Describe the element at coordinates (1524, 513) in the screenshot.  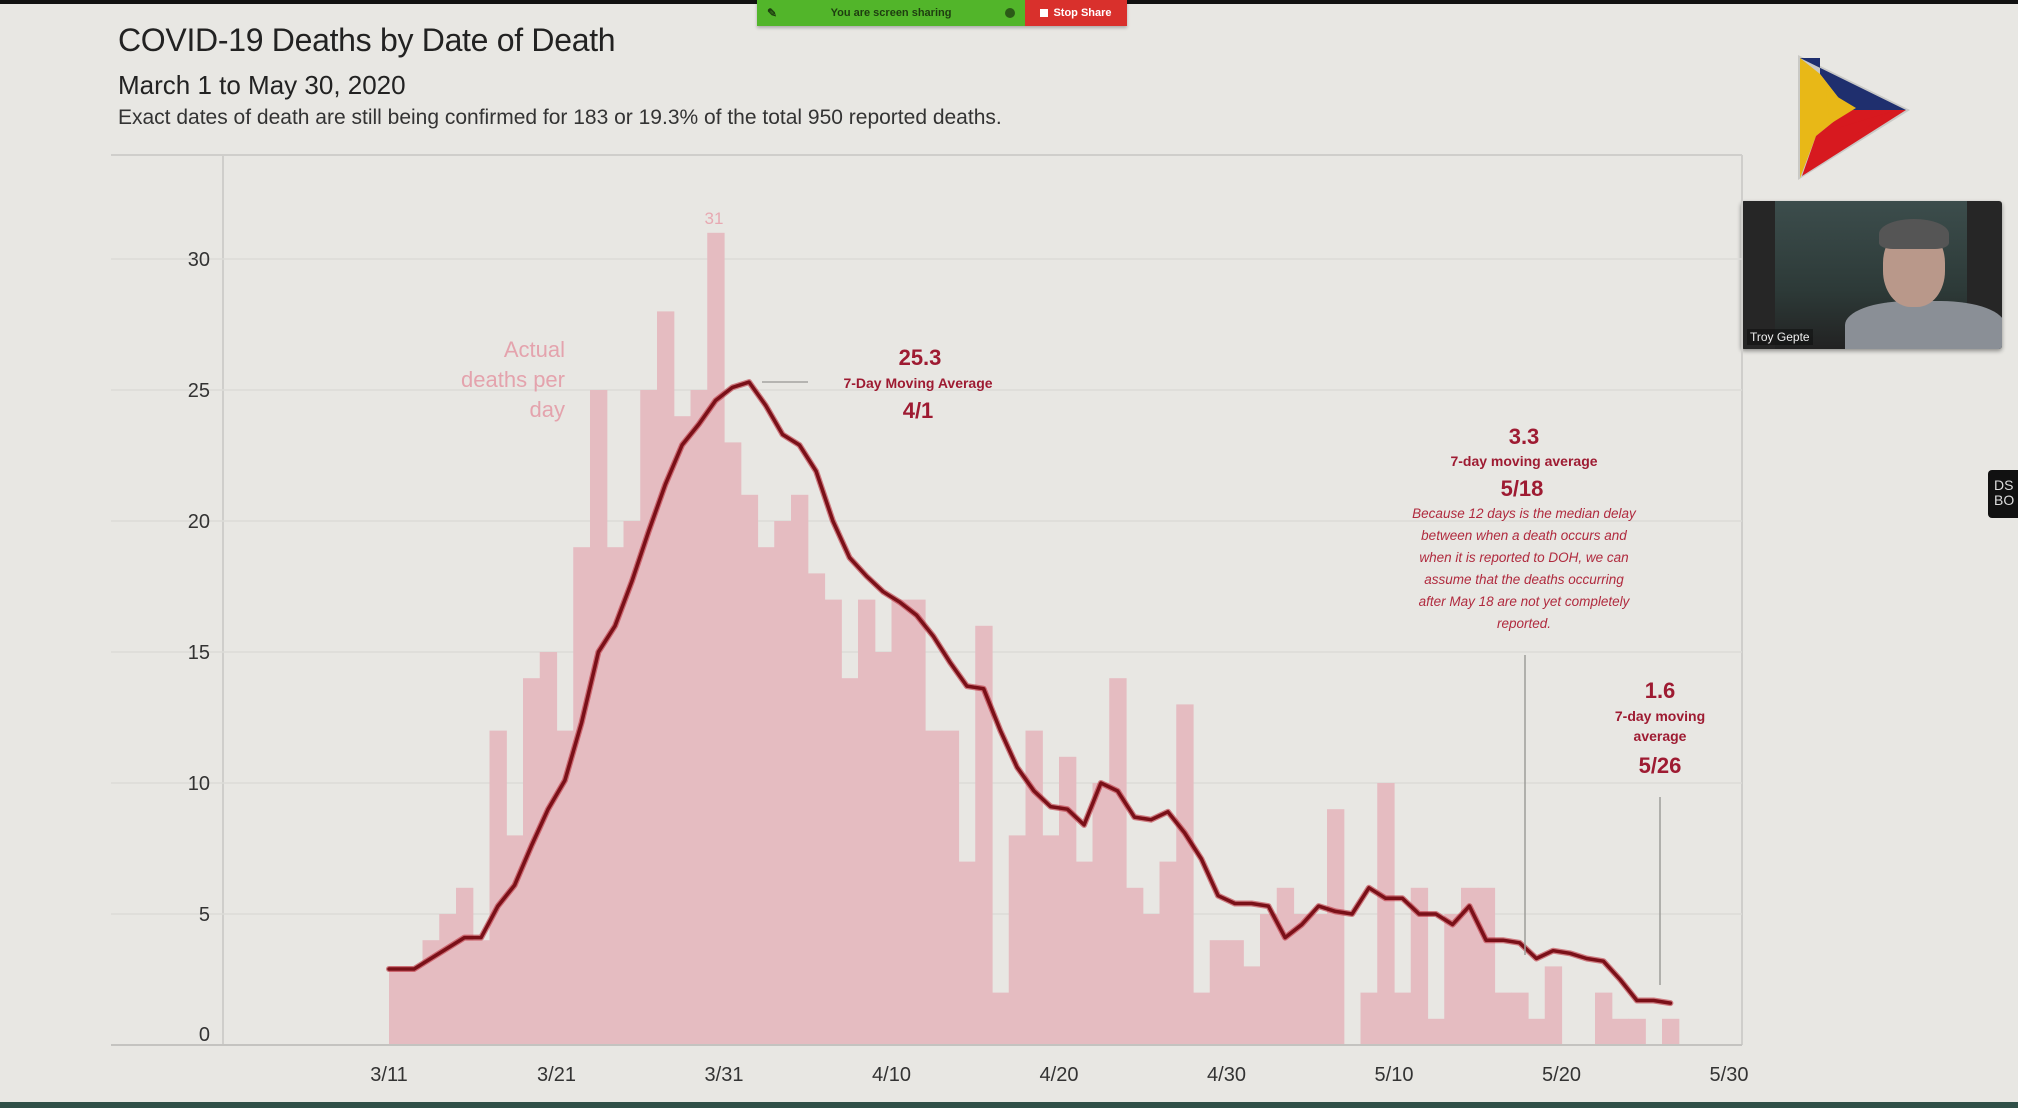
I see `may18-note-line: Because 12 days is the median delay` at that location.